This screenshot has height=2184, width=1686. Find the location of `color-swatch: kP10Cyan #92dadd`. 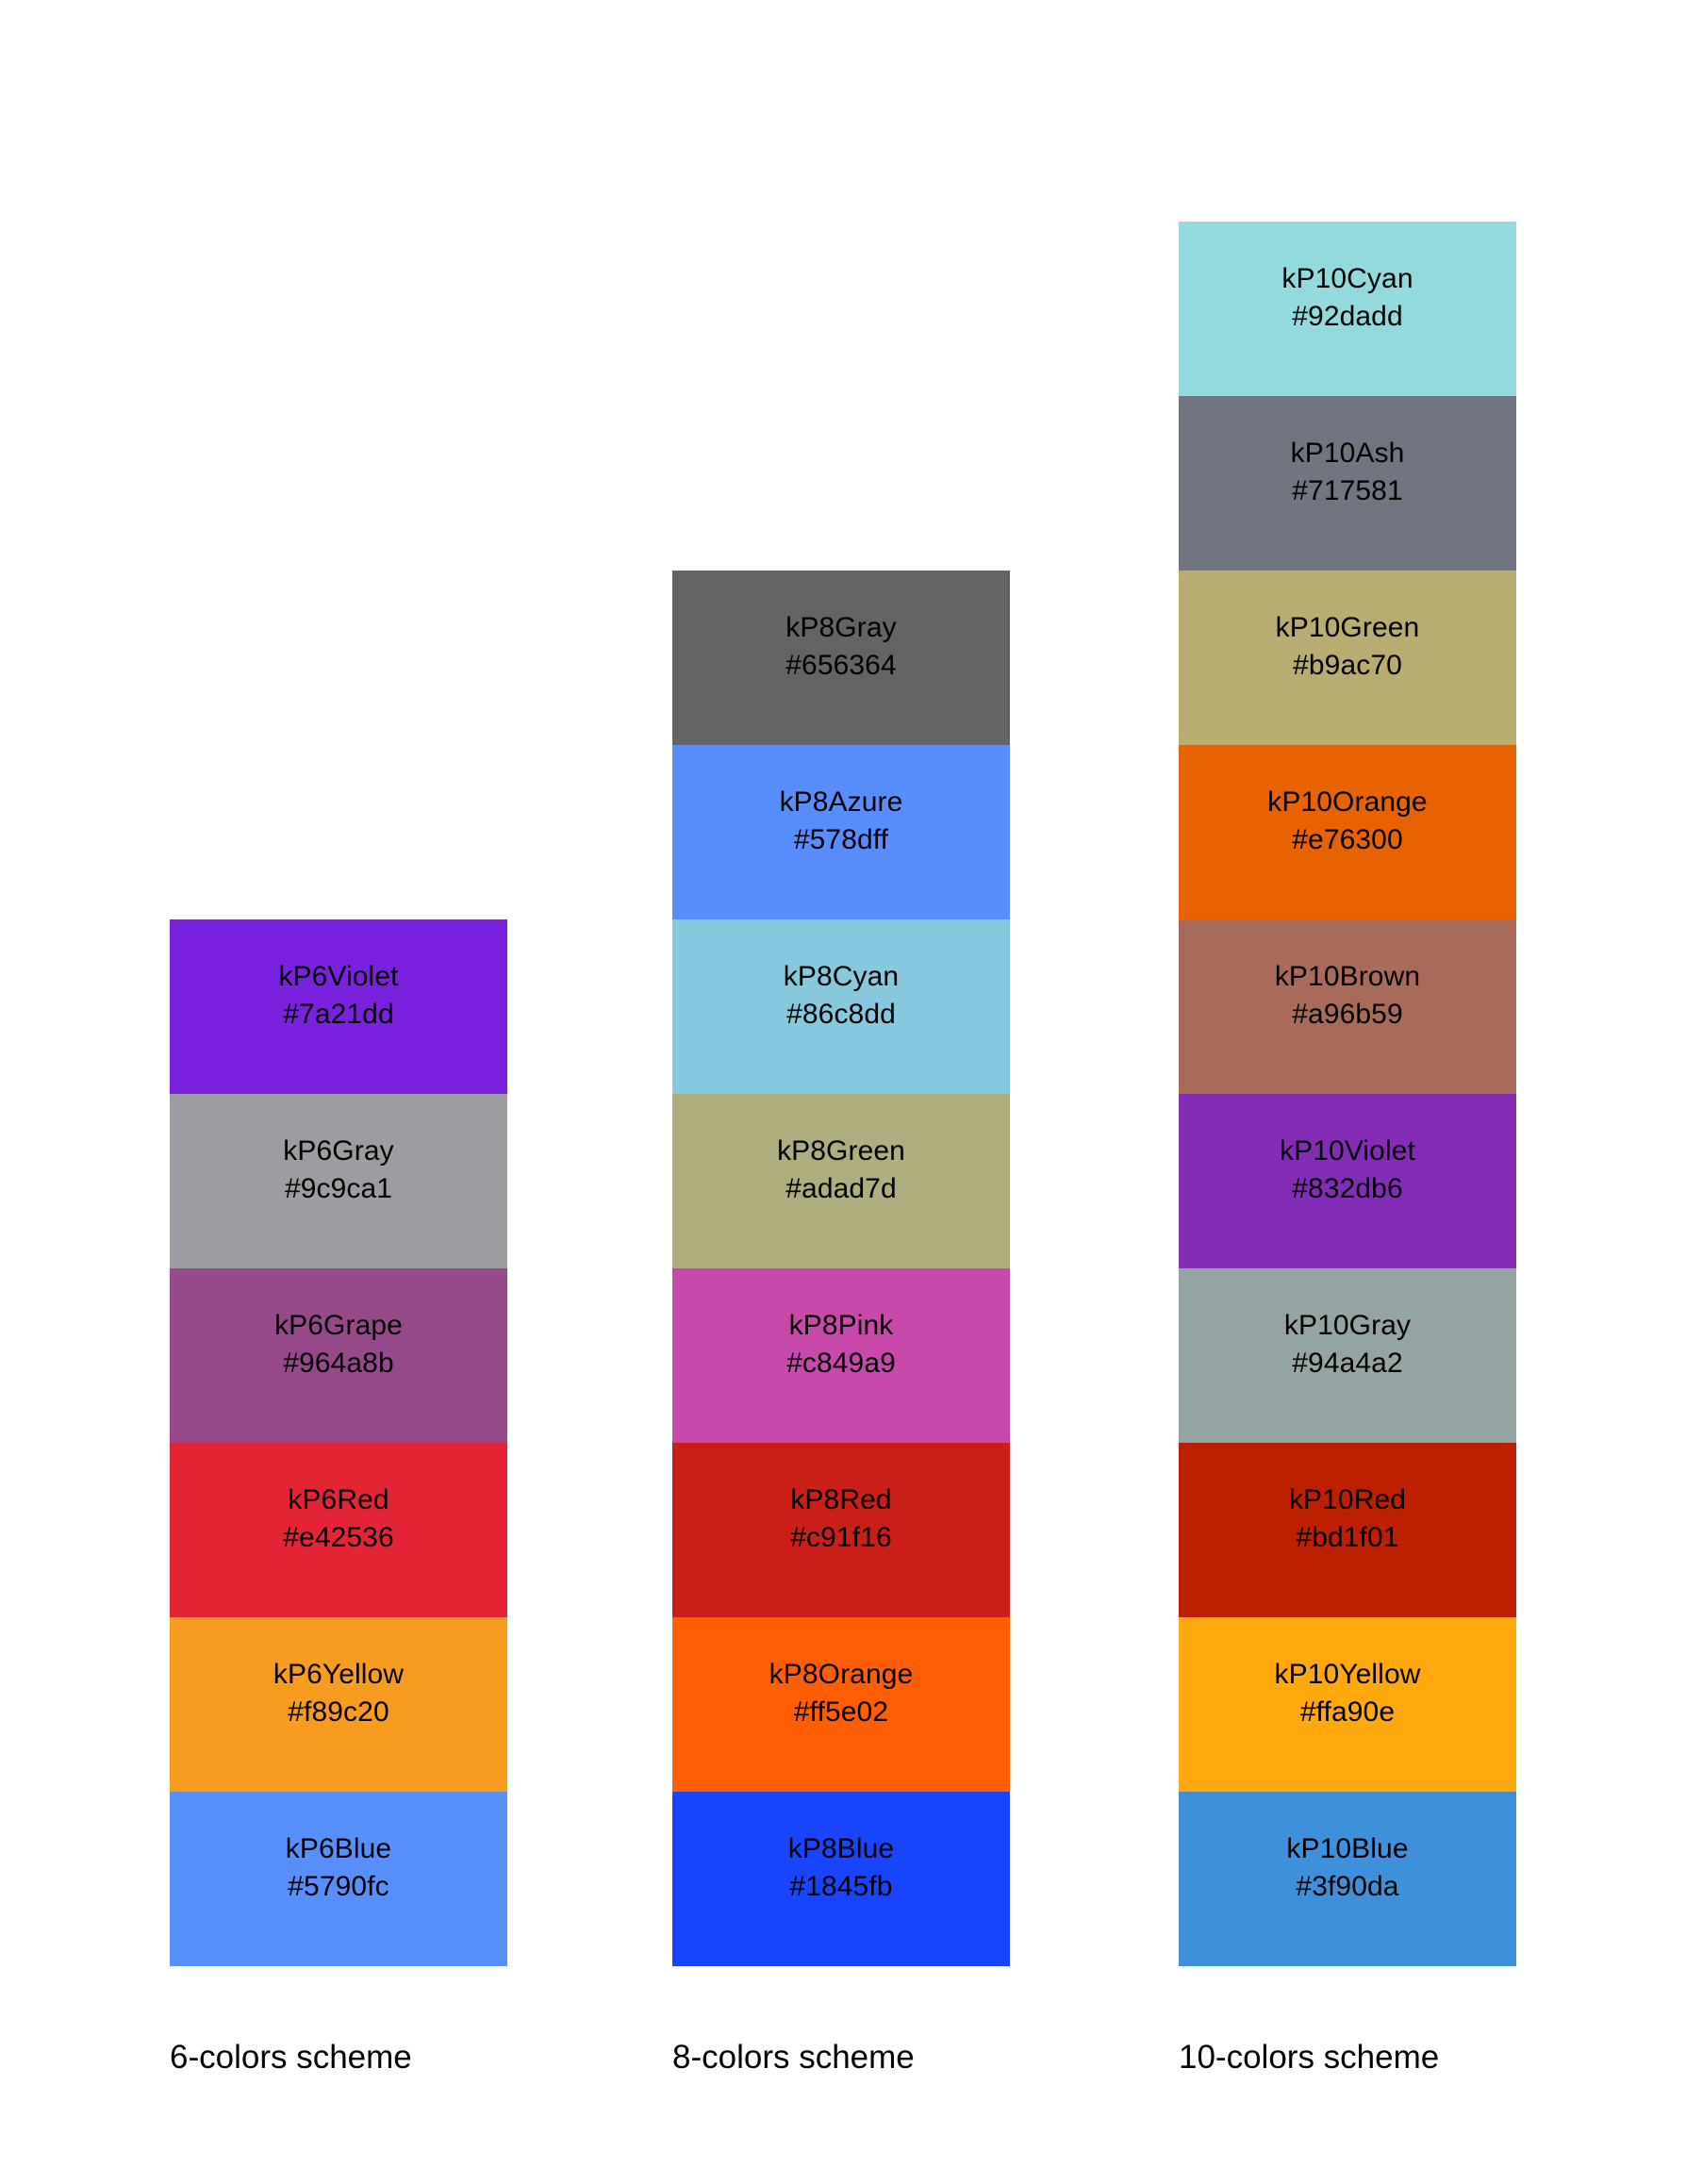

color-swatch: kP10Cyan #92dadd is located at coordinates (1347, 309).